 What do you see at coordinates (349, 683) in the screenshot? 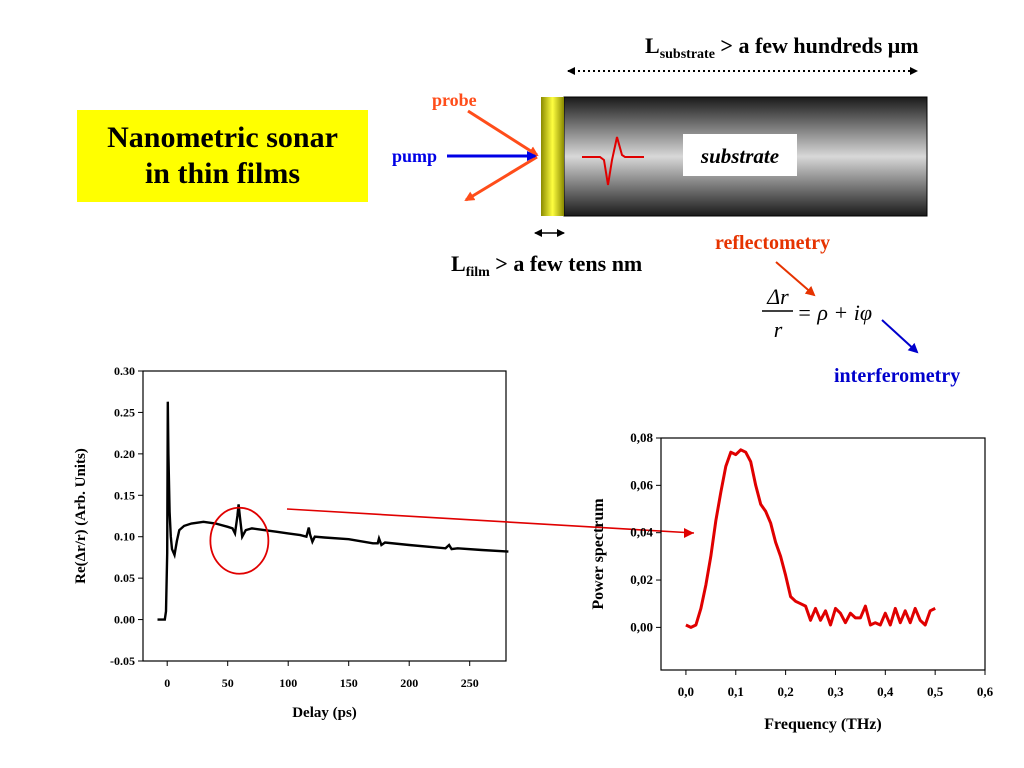
I see `x-tick-label: 150` at bounding box center [349, 683].